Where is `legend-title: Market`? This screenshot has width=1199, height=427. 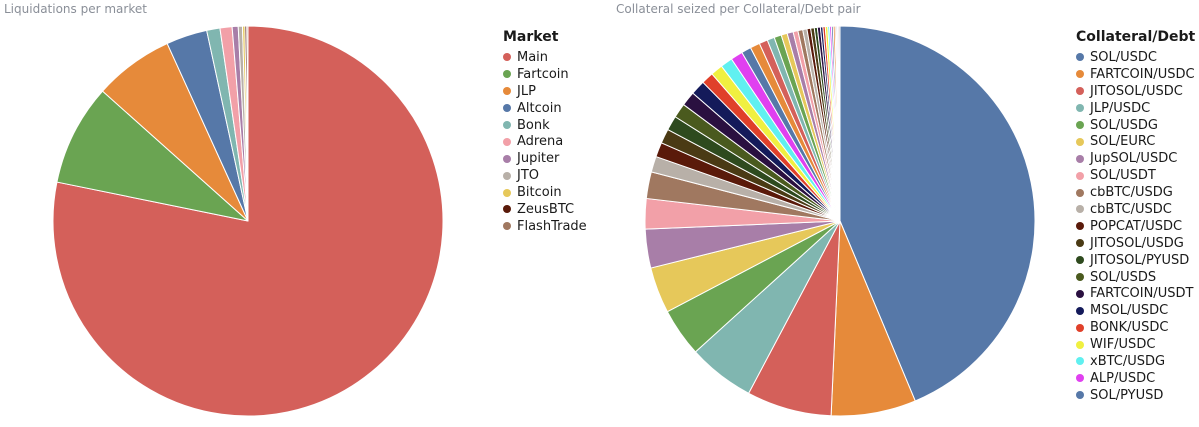 legend-title: Market is located at coordinates (531, 37).